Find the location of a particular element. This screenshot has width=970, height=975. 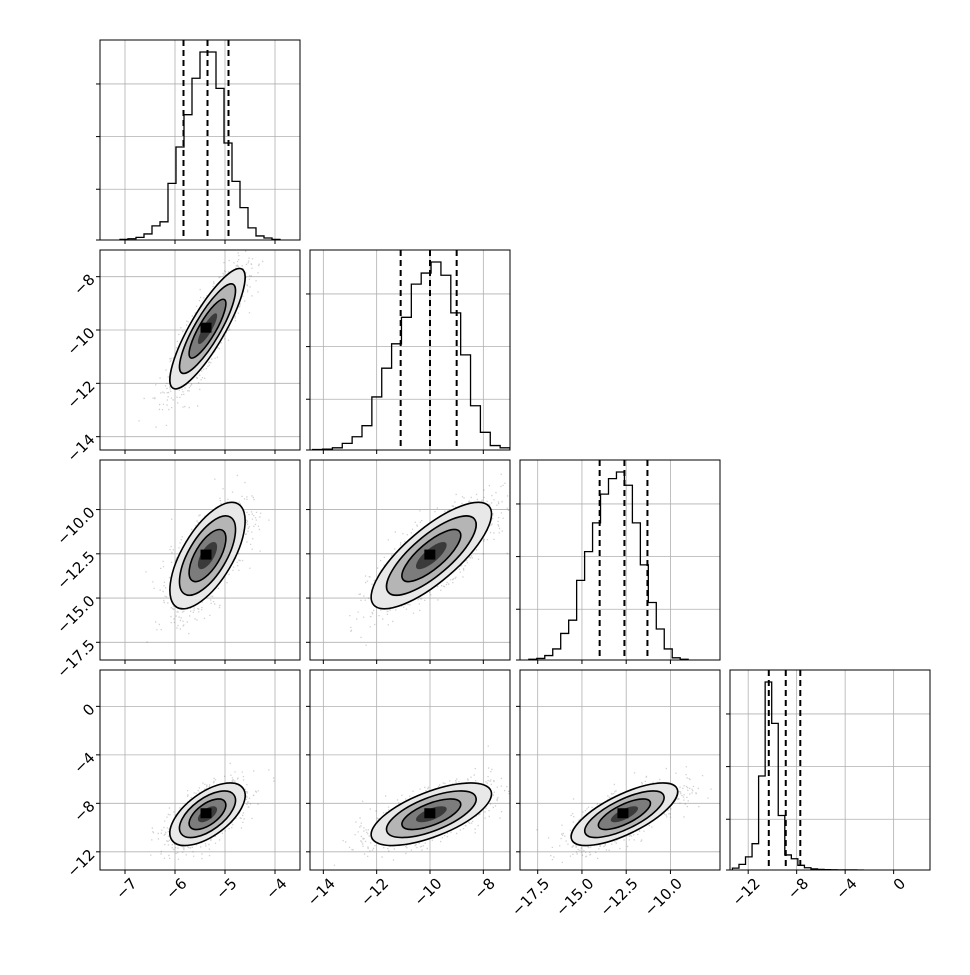

y-tick-label: 0 is located at coordinates (88, 709).